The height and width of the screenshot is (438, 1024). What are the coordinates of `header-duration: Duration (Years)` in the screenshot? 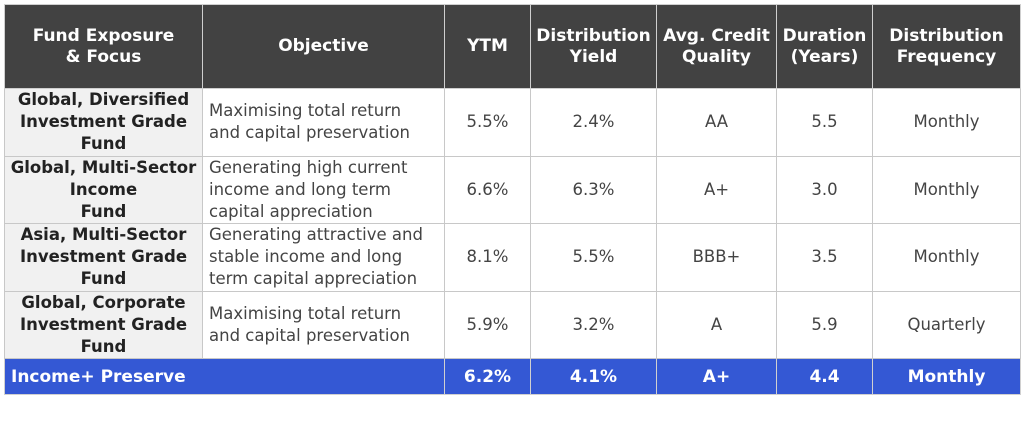 It's located at (824, 46).